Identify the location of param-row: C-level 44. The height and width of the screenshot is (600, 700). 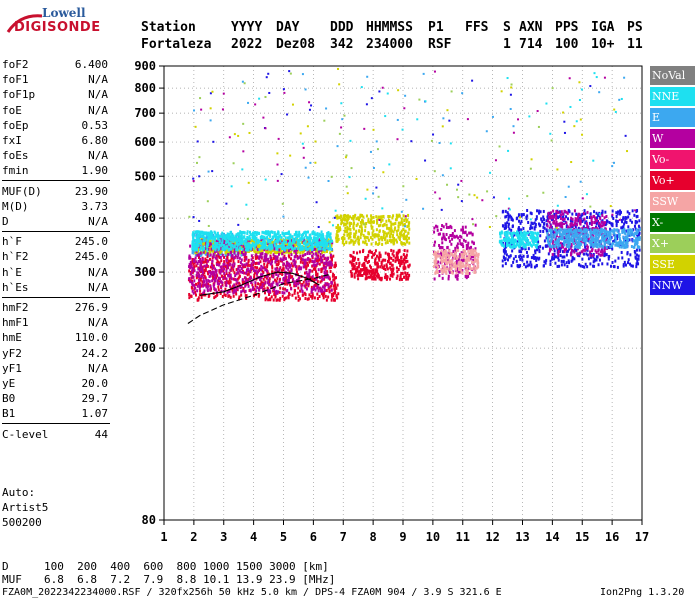
(55, 435).